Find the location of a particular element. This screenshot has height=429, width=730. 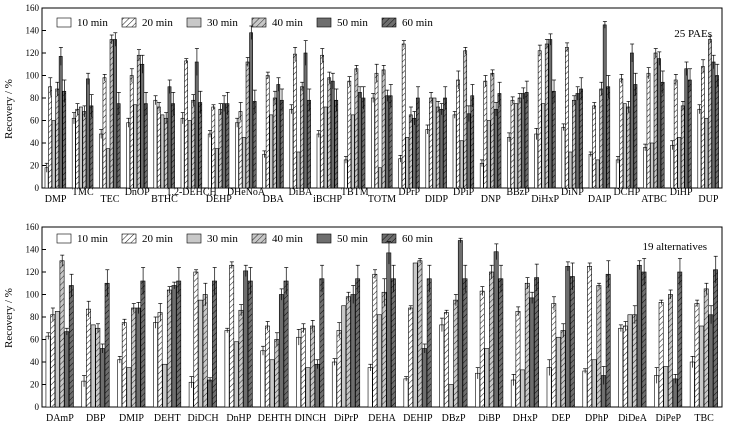

bar-20-min-DCHP is located at coordinates (621, 133).